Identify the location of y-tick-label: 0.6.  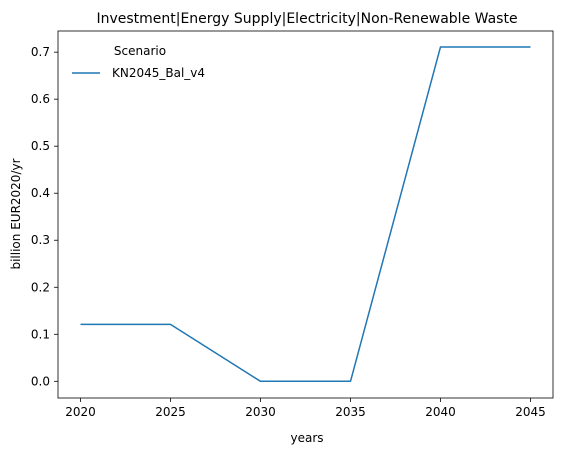
(40, 99).